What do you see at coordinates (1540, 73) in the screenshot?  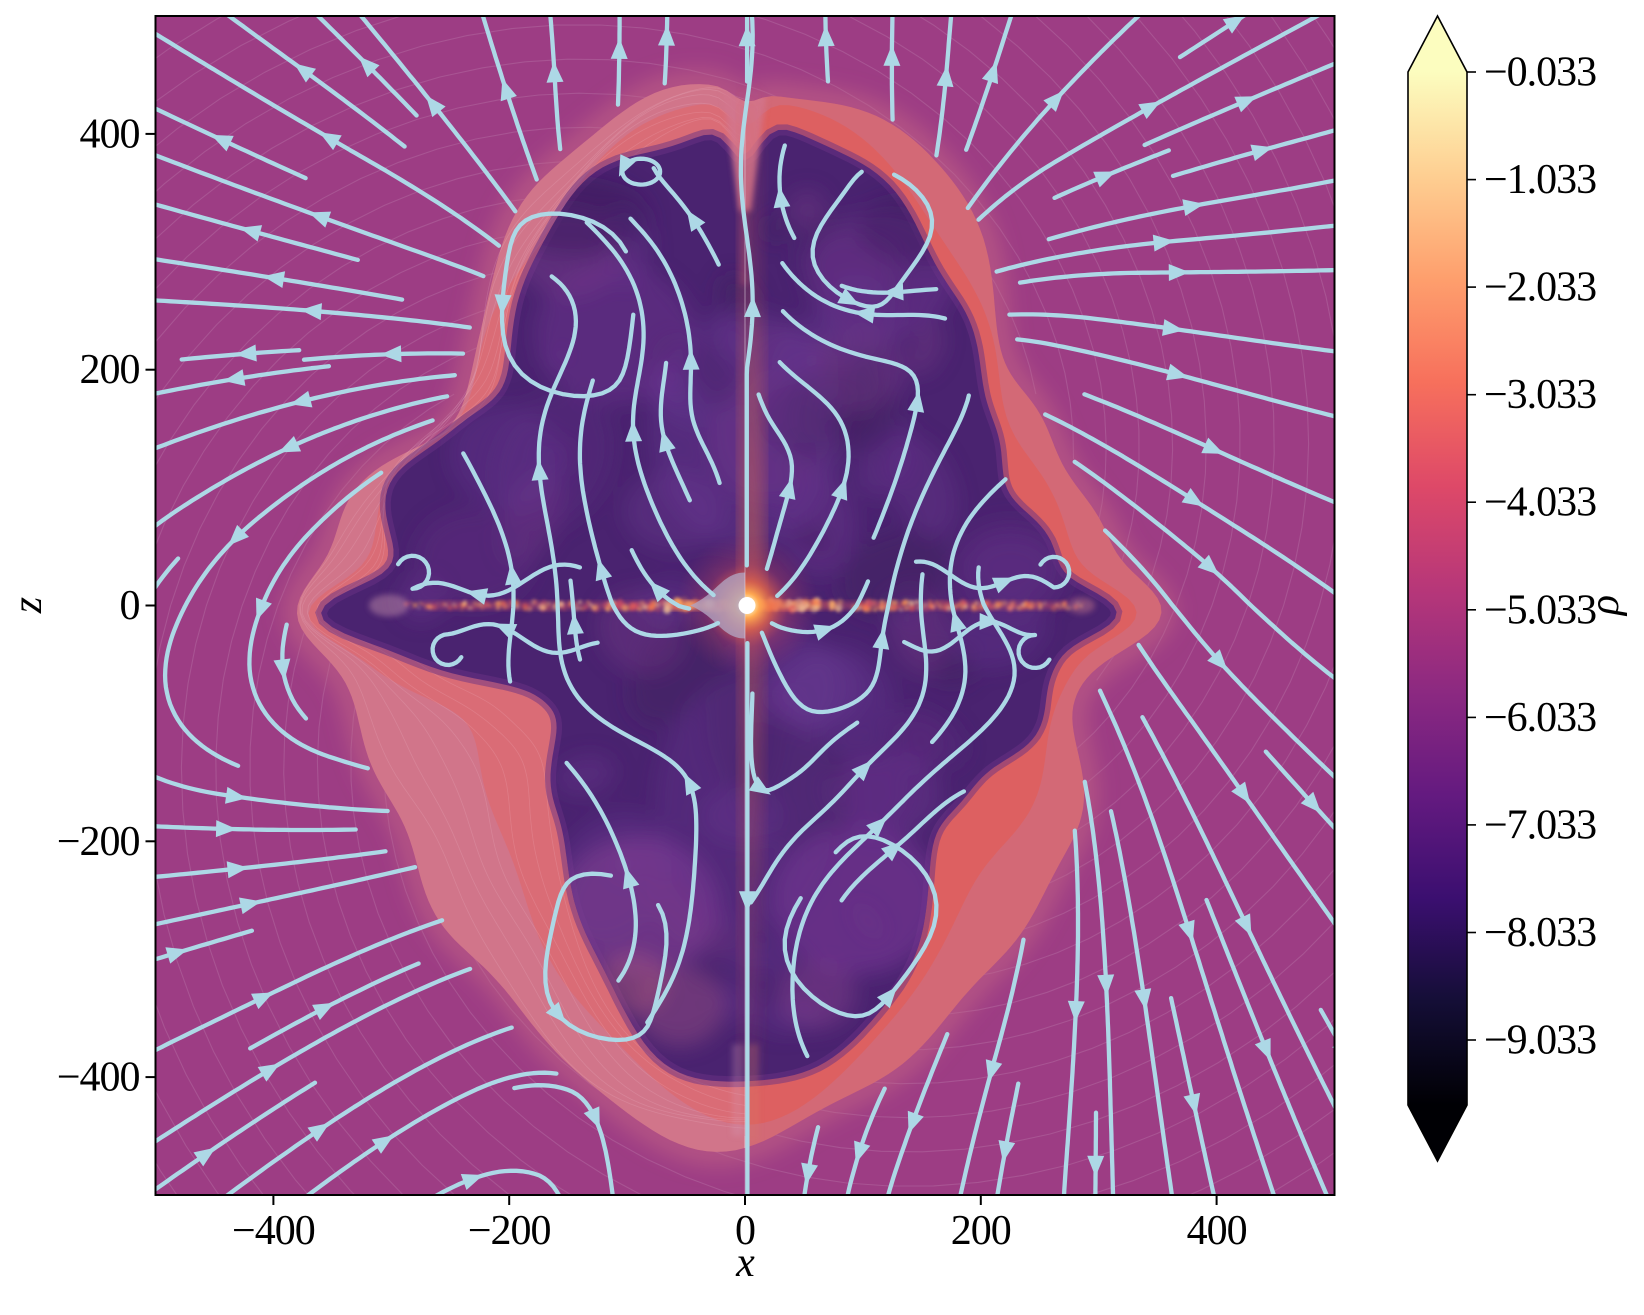 I see `svg-text: −0.033` at bounding box center [1540, 73].